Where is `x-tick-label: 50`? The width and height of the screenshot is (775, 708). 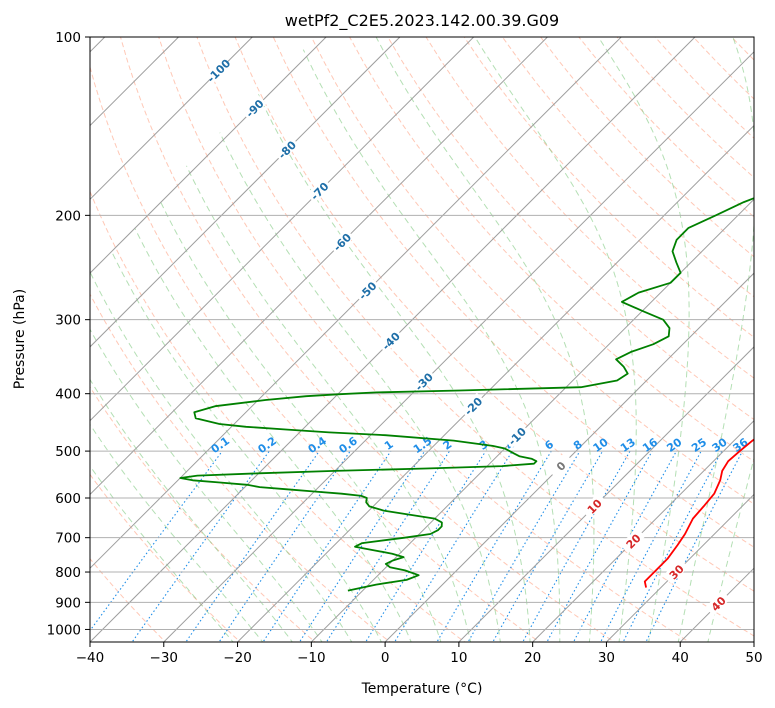 x-tick-label: 50 is located at coordinates (753, 658).